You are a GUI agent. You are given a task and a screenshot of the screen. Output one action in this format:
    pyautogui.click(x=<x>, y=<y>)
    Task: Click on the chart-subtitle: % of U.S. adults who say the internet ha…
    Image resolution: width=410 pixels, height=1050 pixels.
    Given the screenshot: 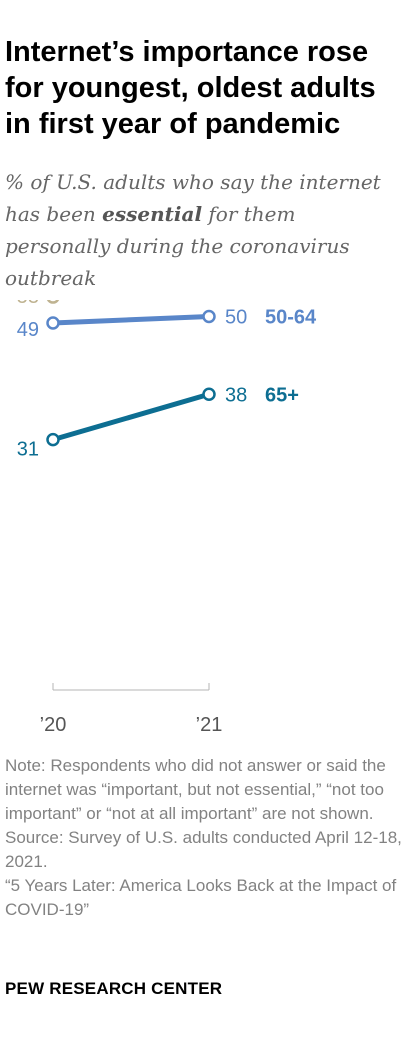 What is the action you would take?
    pyautogui.click(x=205, y=230)
    